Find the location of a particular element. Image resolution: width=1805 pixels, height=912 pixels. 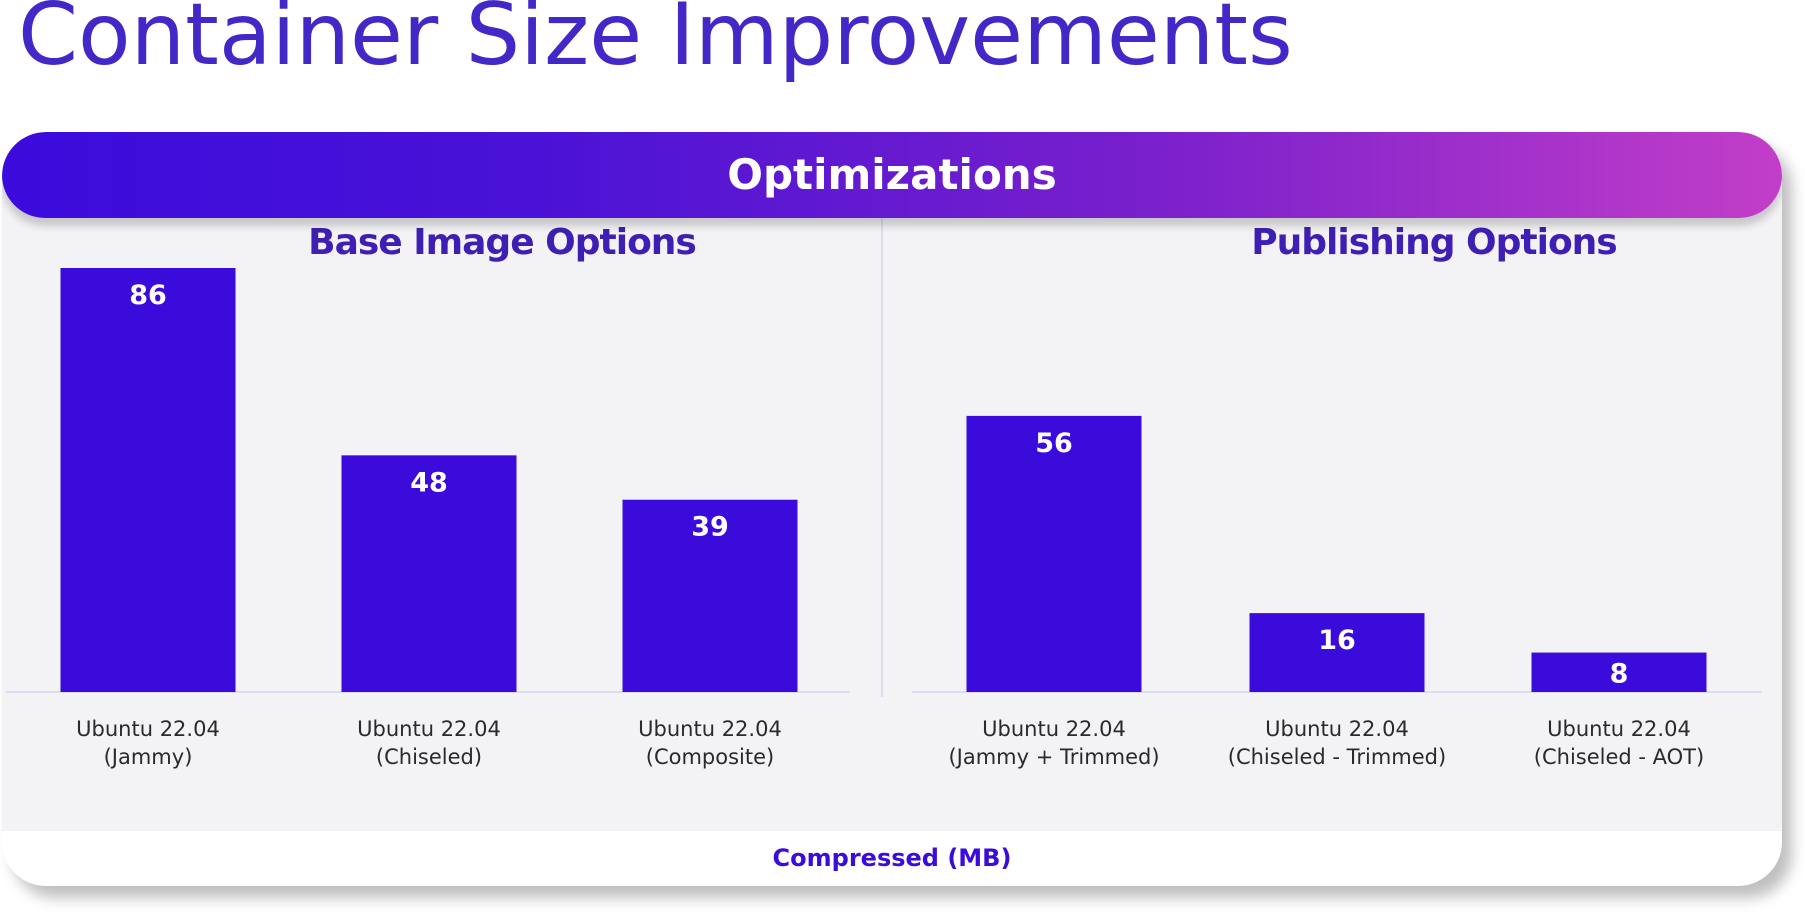

tick-label: (Chiseled - AOT) is located at coordinates (1619, 757).